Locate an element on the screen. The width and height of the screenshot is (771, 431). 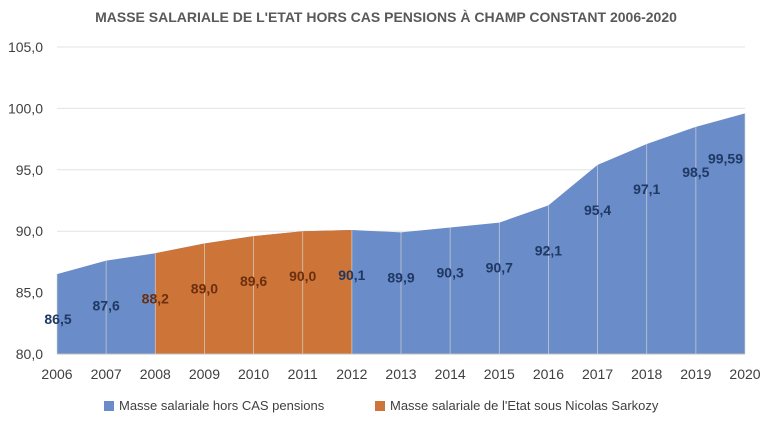
y-tick-label: 95,0 is located at coordinates (29, 170).